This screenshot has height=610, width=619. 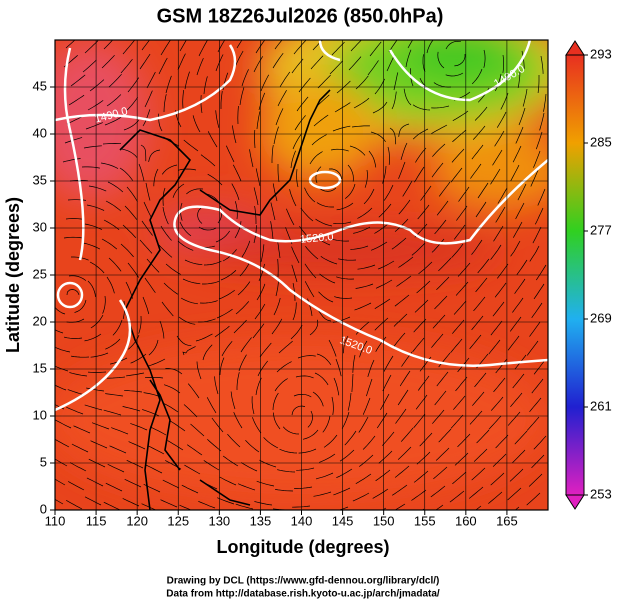 I want to click on y-tick-label: 30, so click(x=40, y=226).